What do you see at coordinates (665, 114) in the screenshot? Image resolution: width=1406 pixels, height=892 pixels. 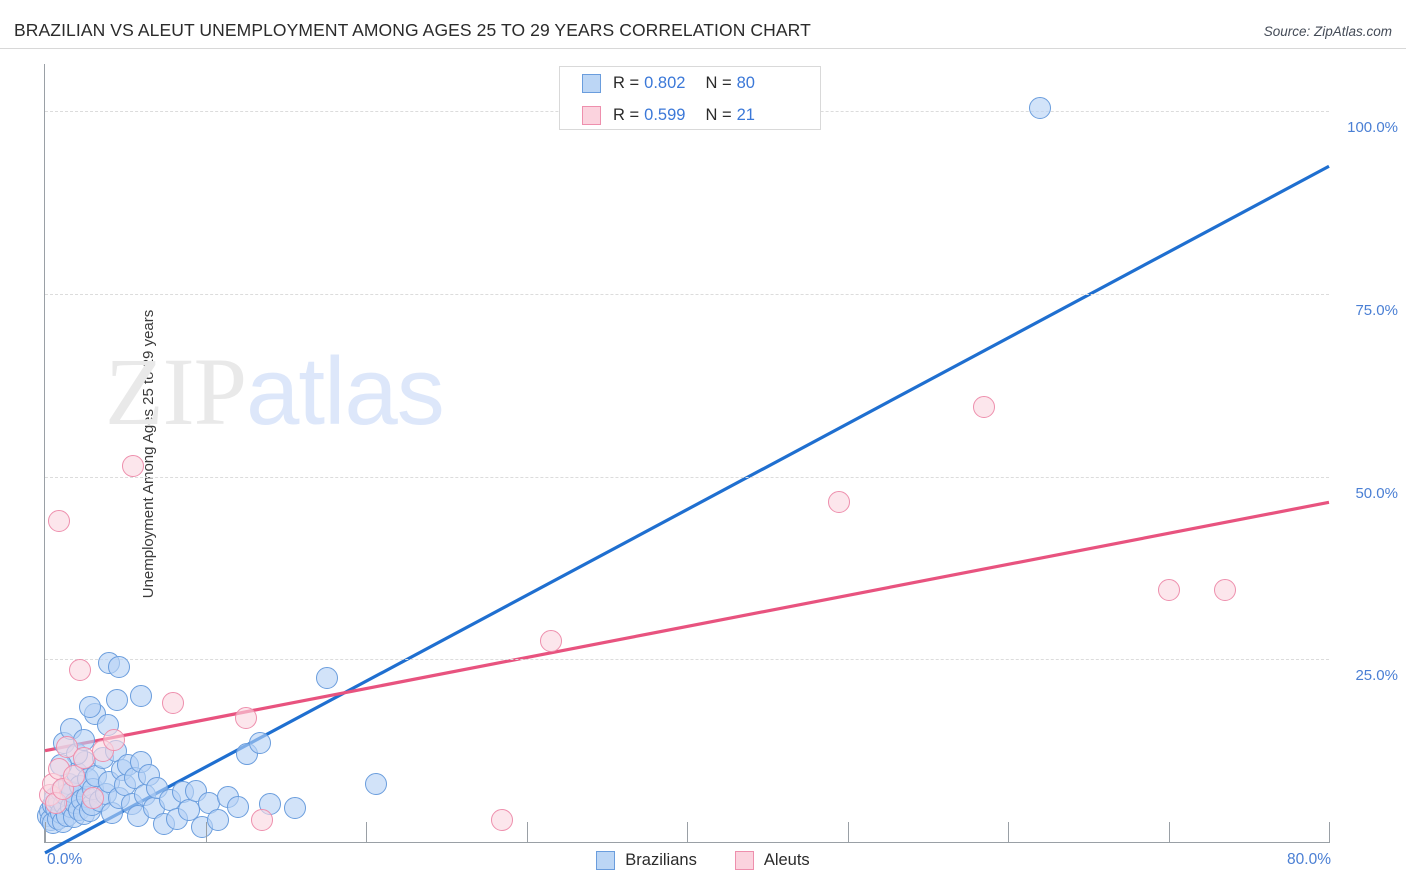 I see `stats-r-value-2: 0.599` at bounding box center [665, 114].